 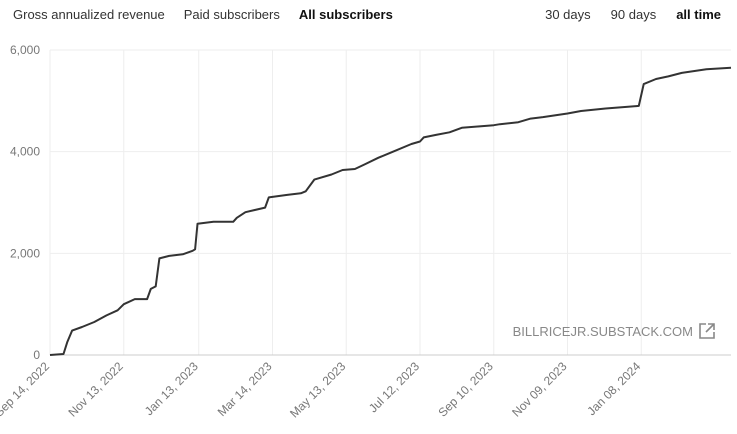 I want to click on tab-paid-subscribers: Paid subscribers, so click(x=231, y=14).